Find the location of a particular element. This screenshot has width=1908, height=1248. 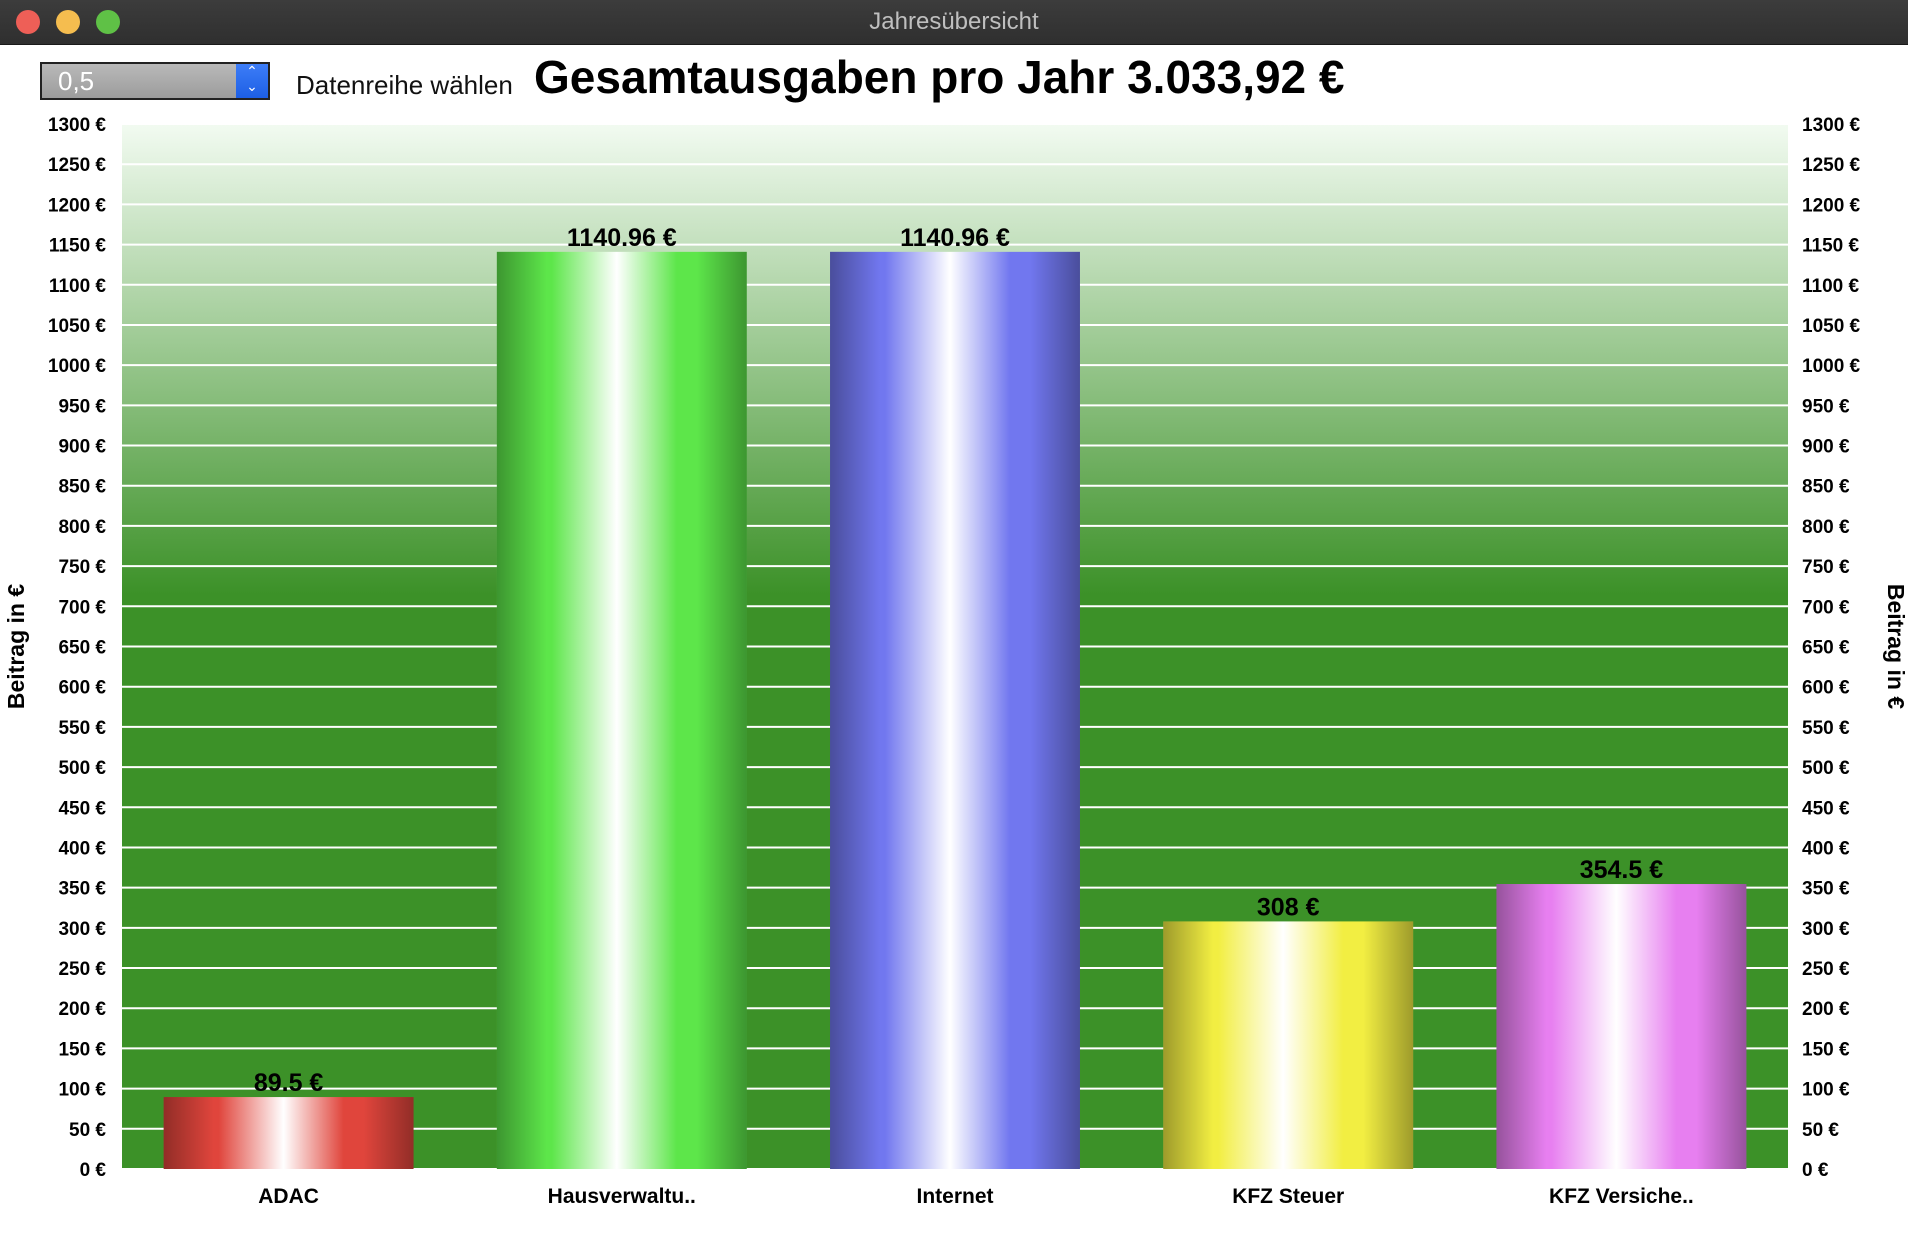

y-tick-label-left: 50 € is located at coordinates (87, 1130).